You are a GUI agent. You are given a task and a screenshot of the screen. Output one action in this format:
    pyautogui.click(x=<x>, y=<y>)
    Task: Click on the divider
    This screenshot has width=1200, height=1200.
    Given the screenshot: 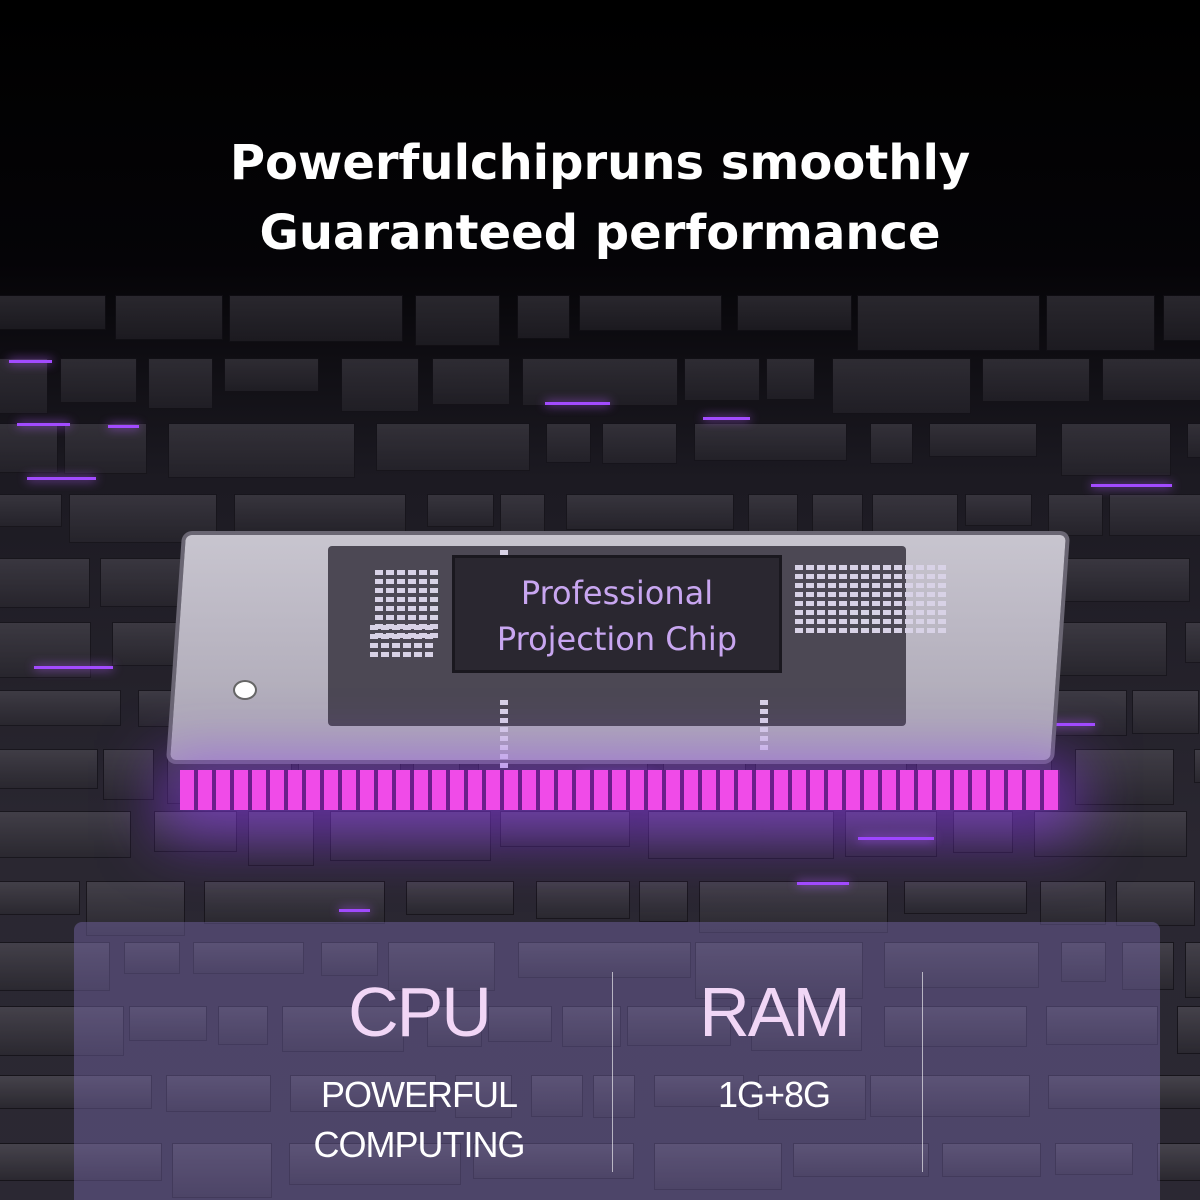 What is the action you would take?
    pyautogui.click(x=612, y=1072)
    